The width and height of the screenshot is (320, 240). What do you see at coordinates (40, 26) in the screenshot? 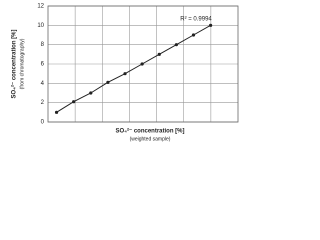
I see `y-tick-label: 10` at bounding box center [40, 26].